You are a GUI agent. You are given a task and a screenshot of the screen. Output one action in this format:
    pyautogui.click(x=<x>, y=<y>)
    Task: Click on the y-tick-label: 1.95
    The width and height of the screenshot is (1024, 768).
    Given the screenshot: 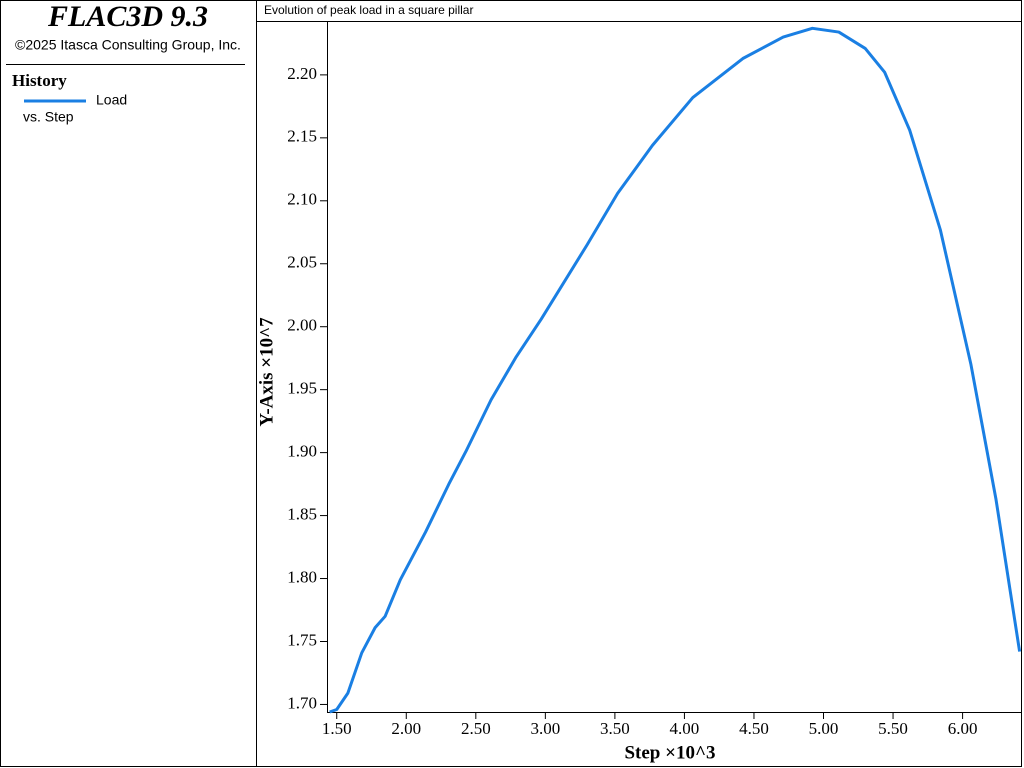 What is the action you would take?
    pyautogui.click(x=302, y=388)
    